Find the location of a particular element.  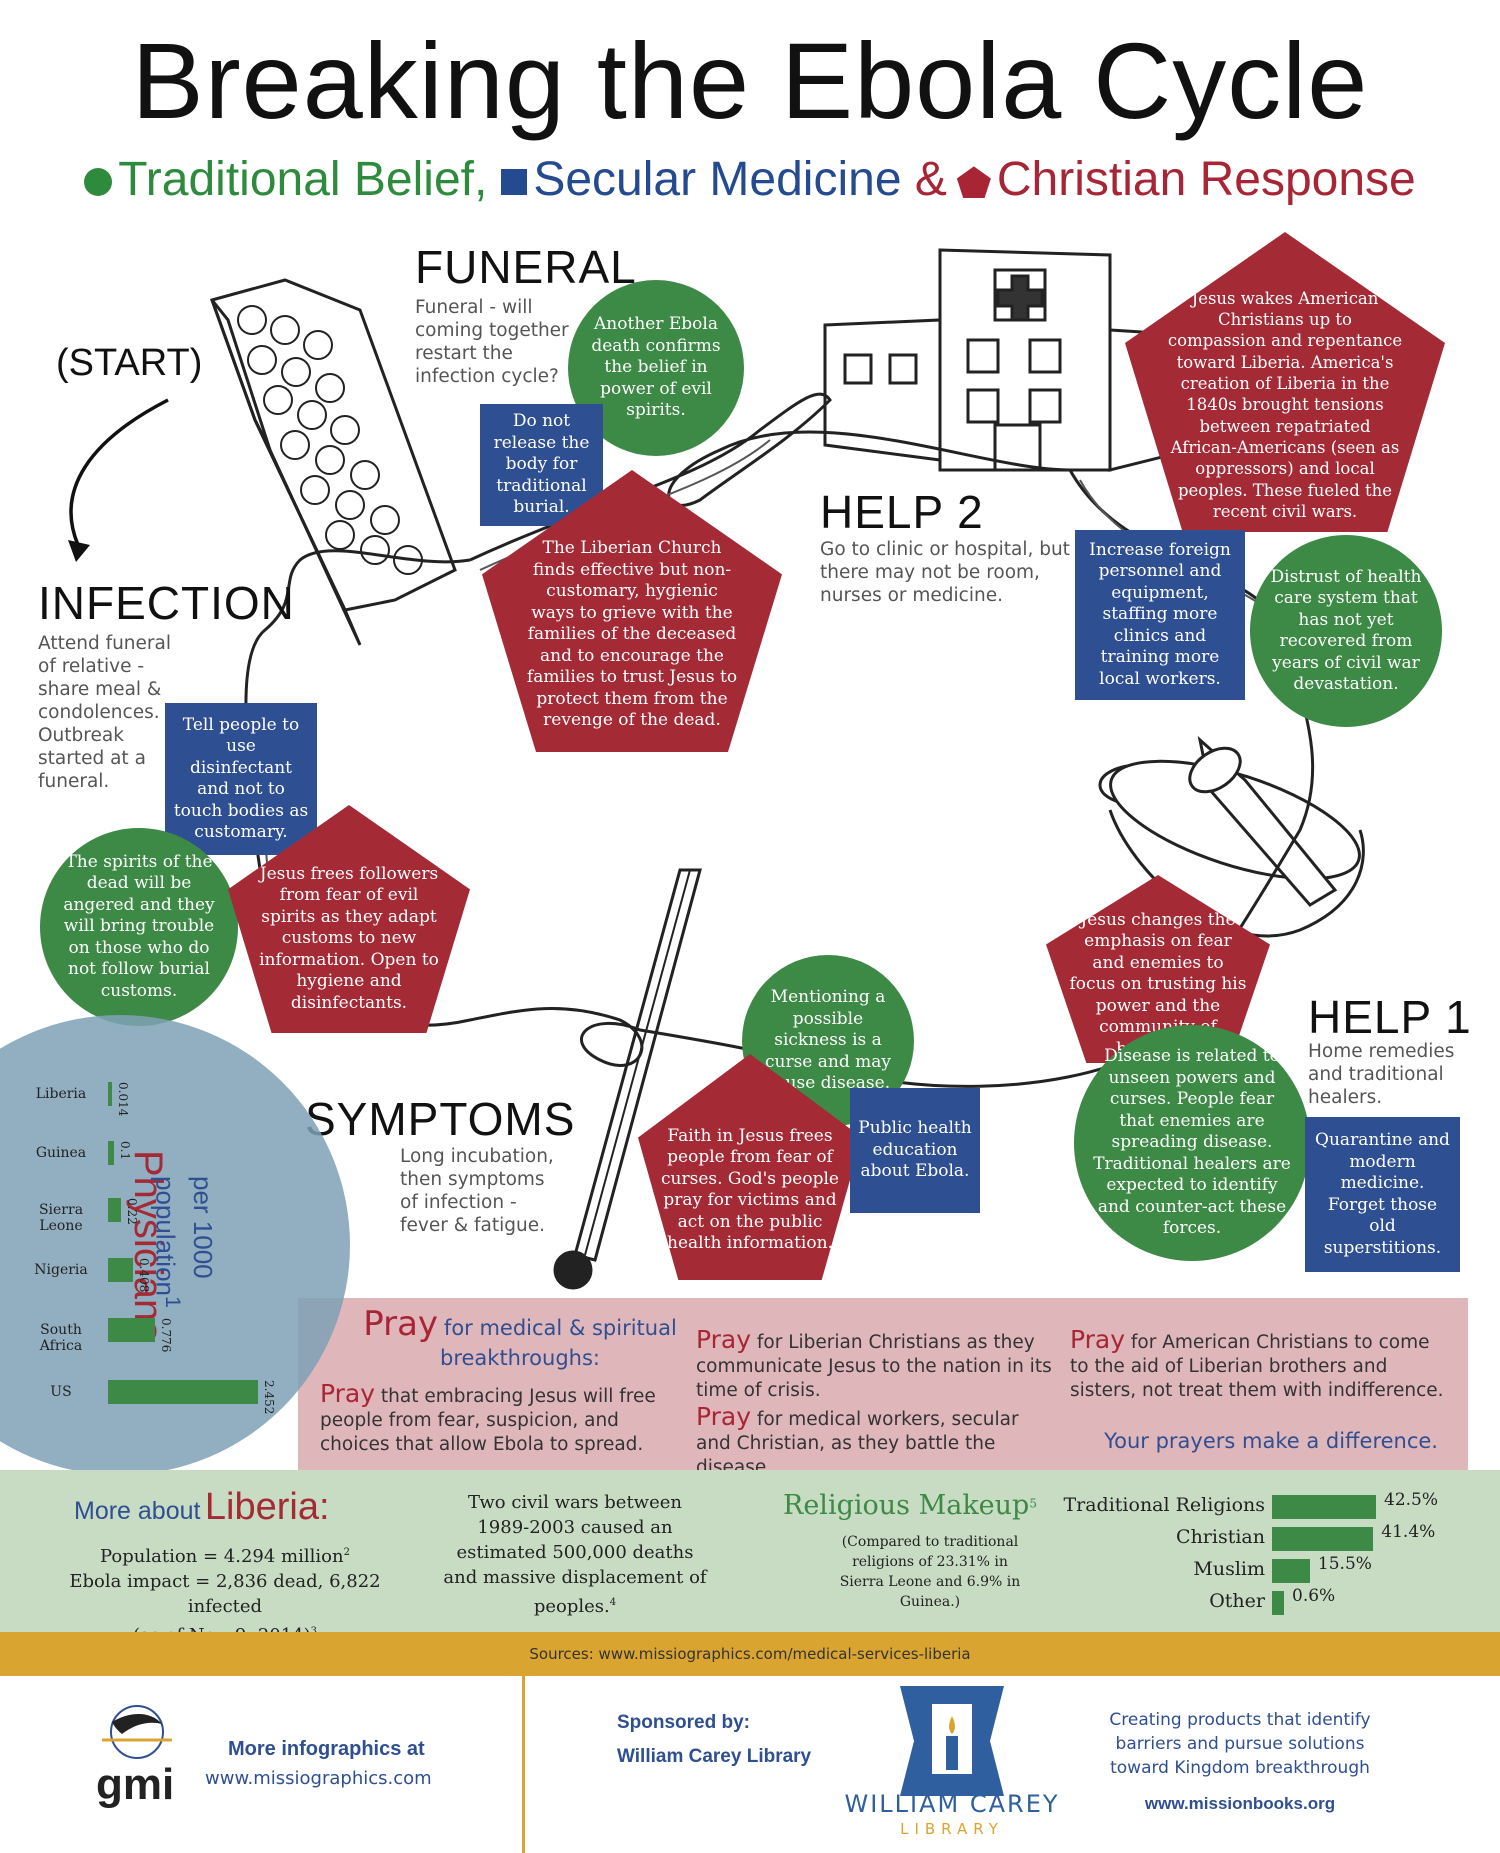

coffin-illustration is located at coordinates (333, 462).